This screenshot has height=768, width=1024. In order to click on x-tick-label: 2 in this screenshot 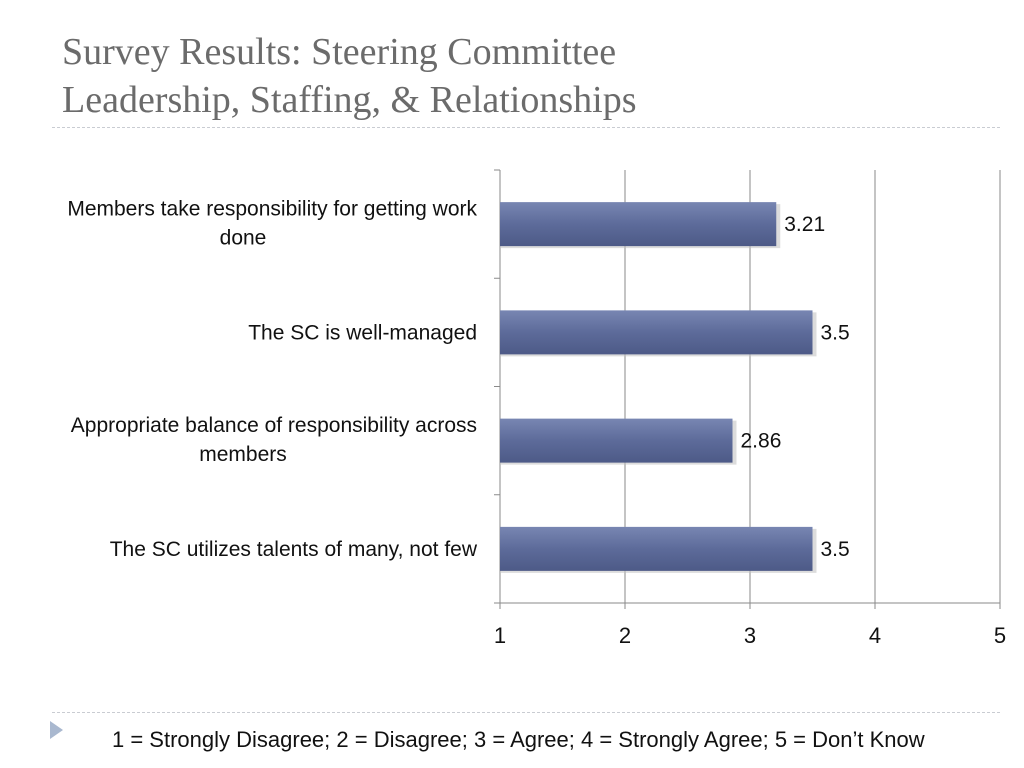, I will do `click(625, 635)`.